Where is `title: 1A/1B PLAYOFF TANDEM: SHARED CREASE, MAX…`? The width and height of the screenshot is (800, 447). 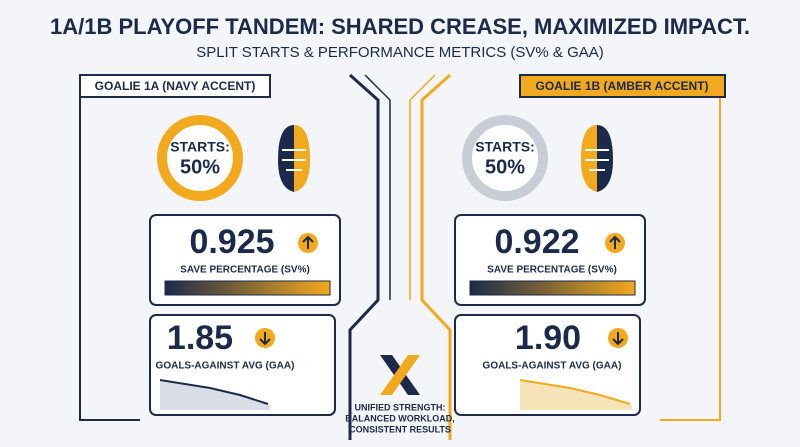 title: 1A/1B PLAYOFF TANDEM: SHARED CREASE, MAX… is located at coordinates (400, 26).